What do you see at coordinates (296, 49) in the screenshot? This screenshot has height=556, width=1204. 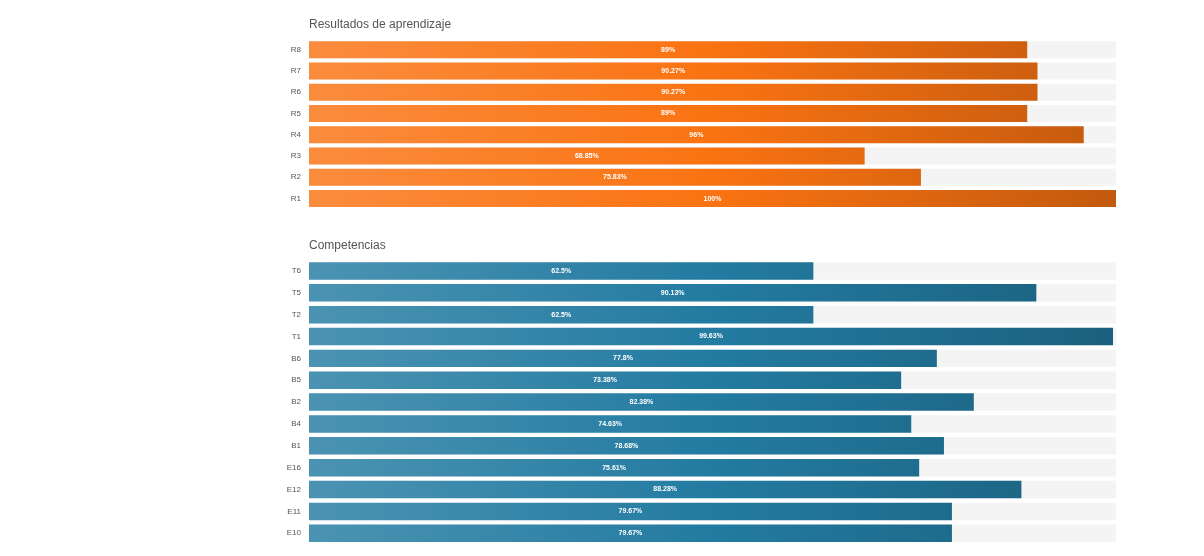 I see `y-tick-label: R8` at bounding box center [296, 49].